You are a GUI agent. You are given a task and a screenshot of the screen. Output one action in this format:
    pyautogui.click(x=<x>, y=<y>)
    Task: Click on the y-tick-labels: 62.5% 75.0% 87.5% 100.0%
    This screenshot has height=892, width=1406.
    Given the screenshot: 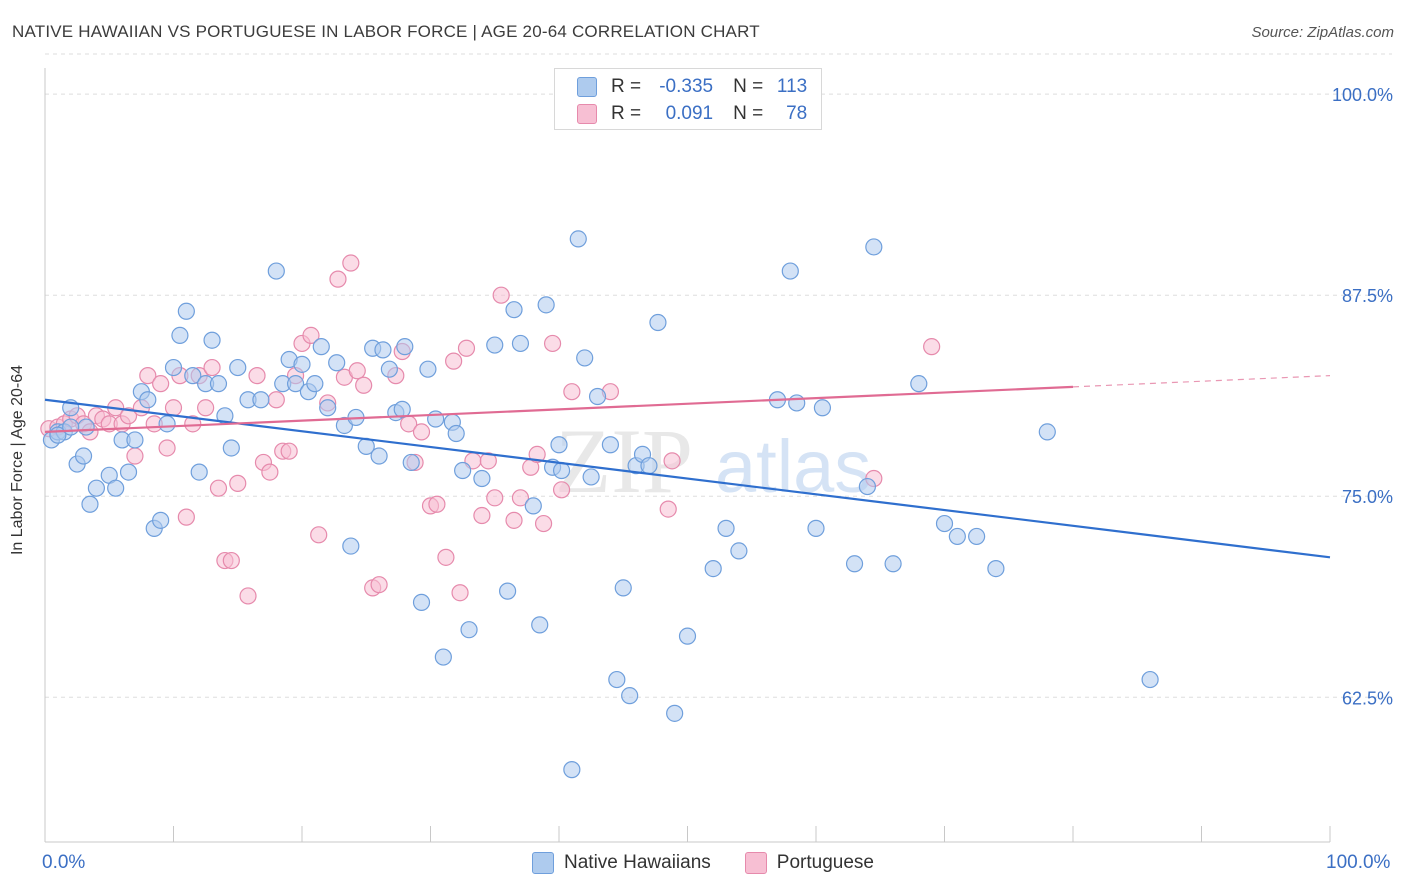 What is the action you would take?
    pyautogui.click(x=1362, y=396)
    